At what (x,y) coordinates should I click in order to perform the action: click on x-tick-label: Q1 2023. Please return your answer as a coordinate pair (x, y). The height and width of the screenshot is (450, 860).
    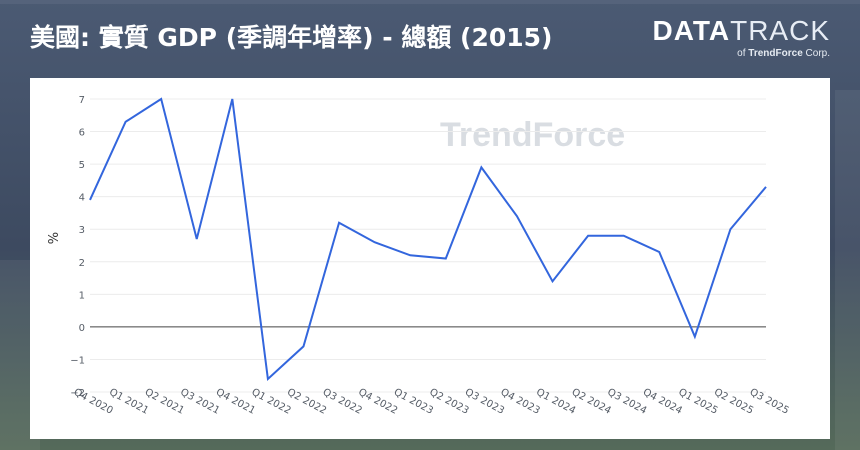
    Looking at the image, I should click on (413, 402).